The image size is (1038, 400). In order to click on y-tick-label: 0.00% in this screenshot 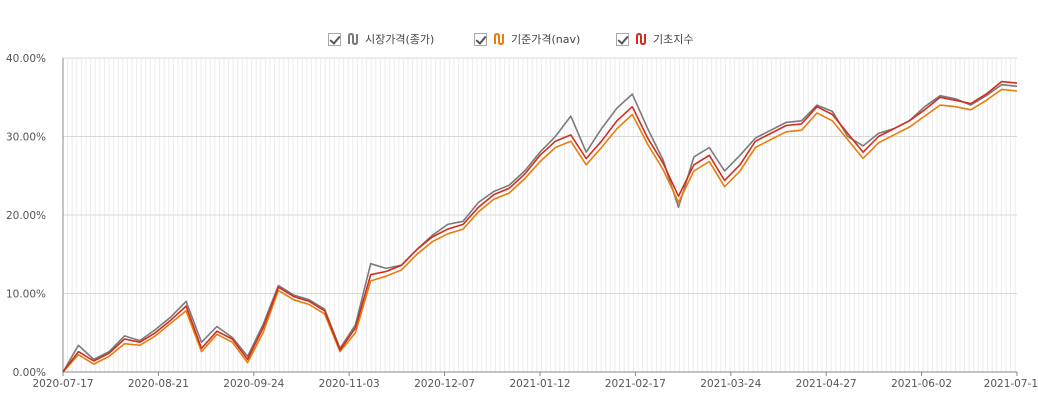, I will do `click(29, 373)`.